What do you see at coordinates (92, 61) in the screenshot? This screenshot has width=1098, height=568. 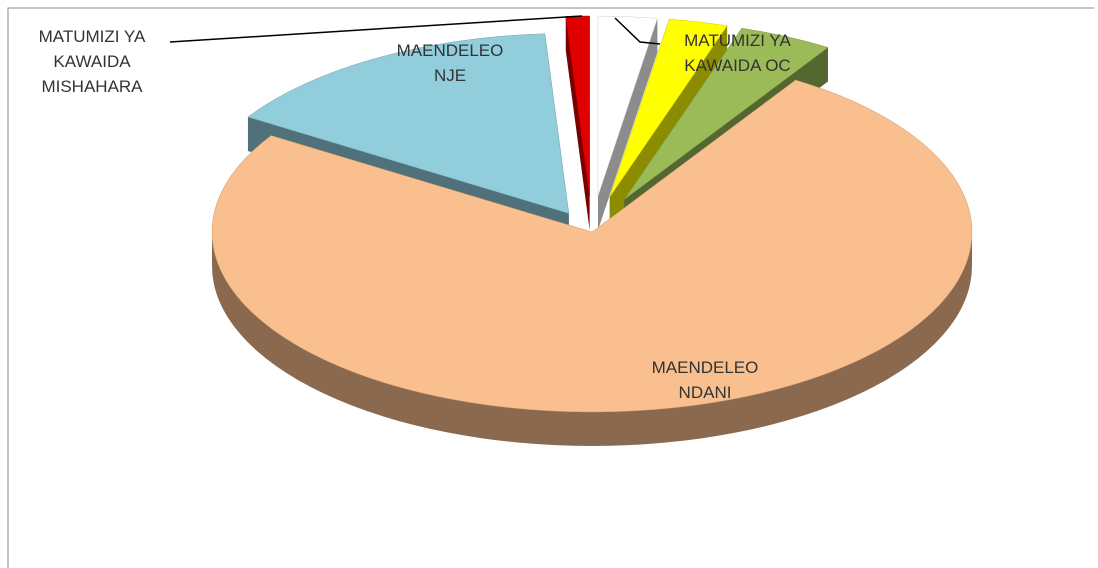 I see `slice-label: MATUMIZI YA KAWAIDA MISHAHARA` at bounding box center [92, 61].